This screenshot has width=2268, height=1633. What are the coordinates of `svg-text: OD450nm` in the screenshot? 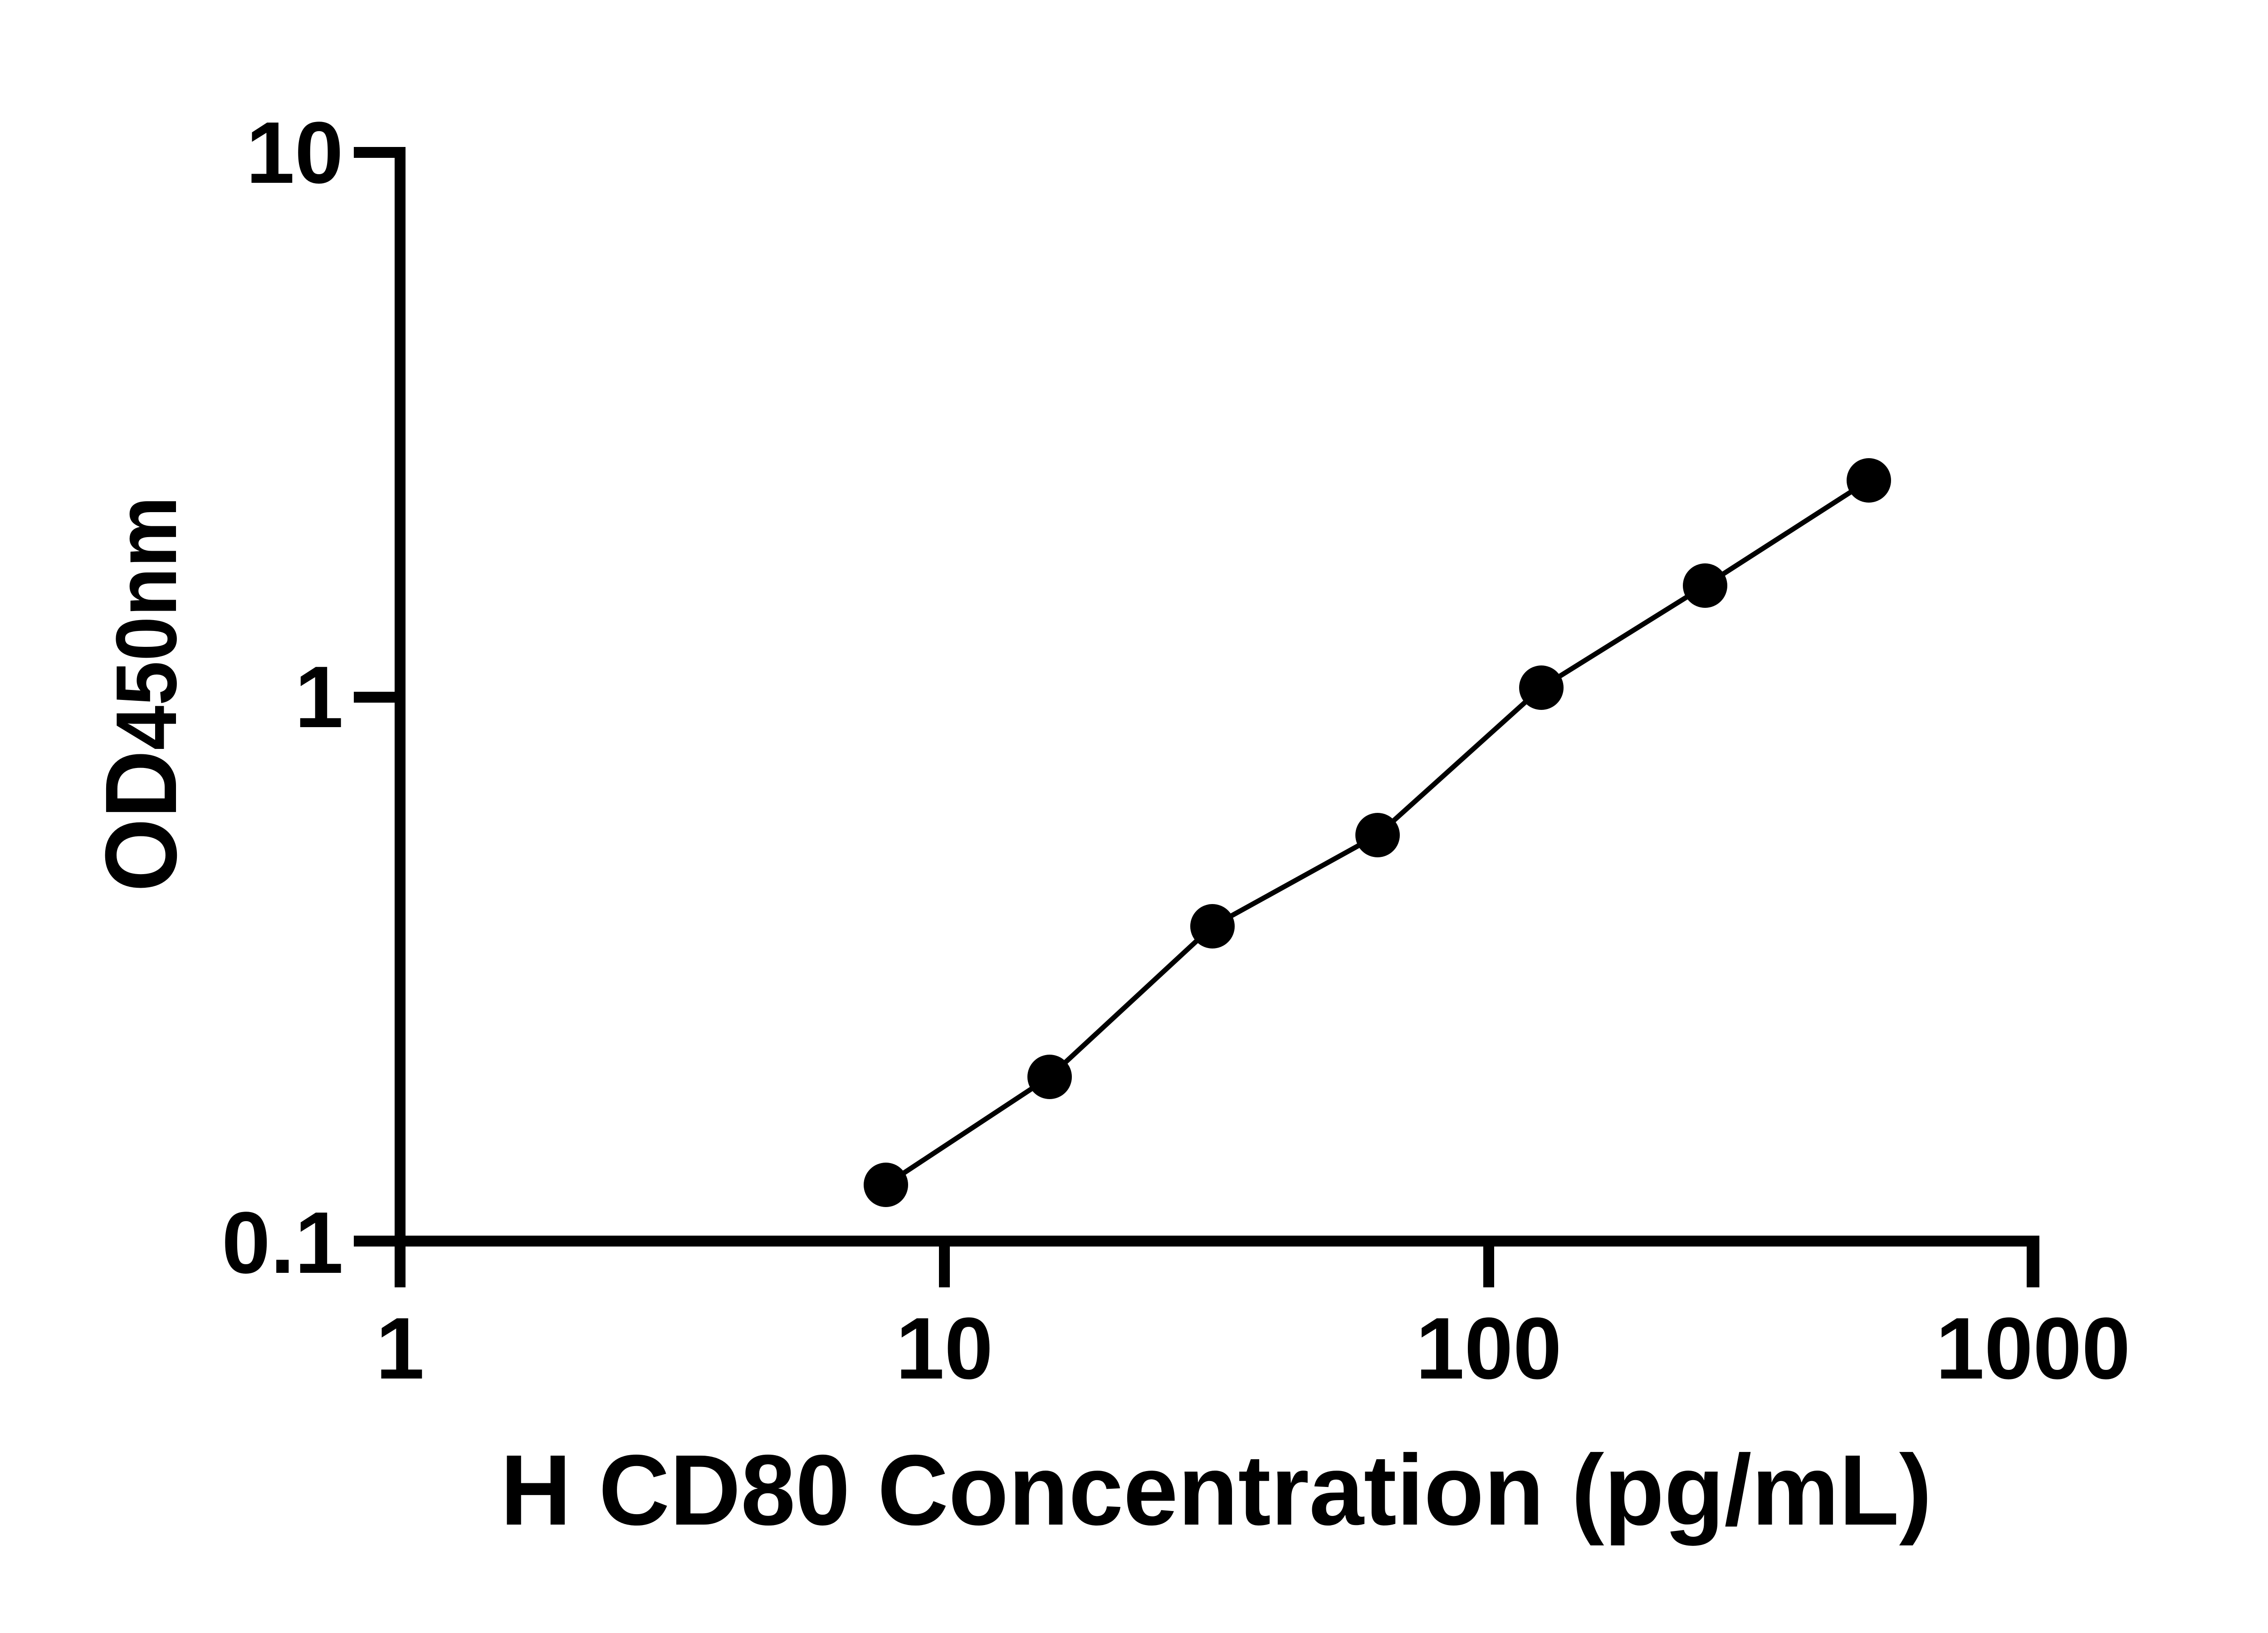 It's located at (141, 694).